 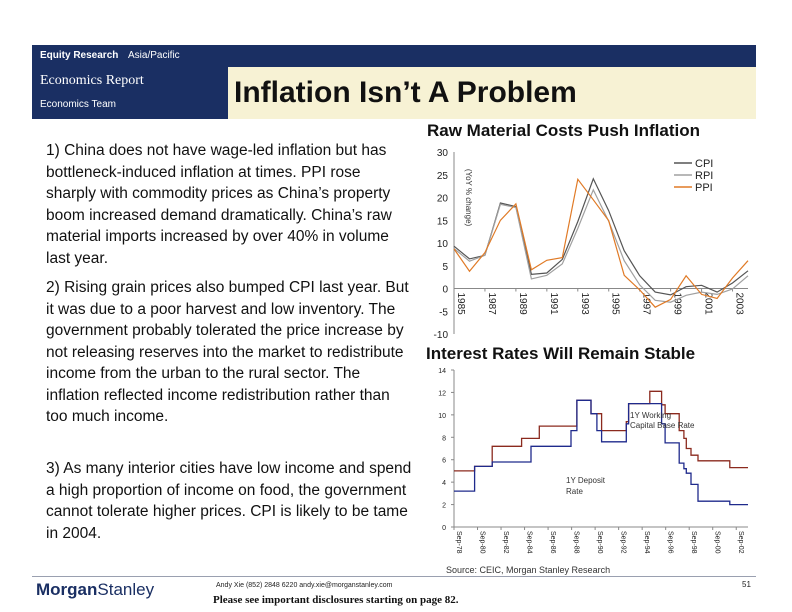 What do you see at coordinates (561, 353) in the screenshot?
I see `chart2-title: Interest Rates Will Remain Stable` at bounding box center [561, 353].